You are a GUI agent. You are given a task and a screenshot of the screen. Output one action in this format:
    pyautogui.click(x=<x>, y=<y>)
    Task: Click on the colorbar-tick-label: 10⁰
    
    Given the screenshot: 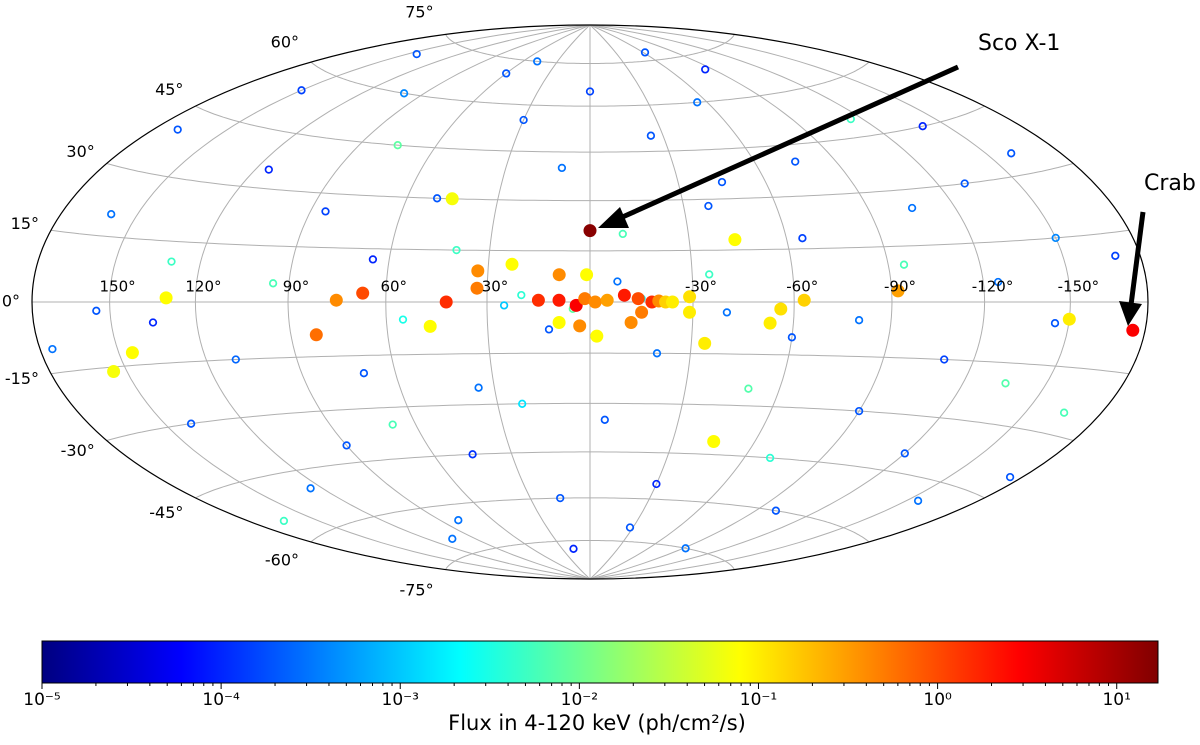 What is the action you would take?
    pyautogui.click(x=937, y=700)
    